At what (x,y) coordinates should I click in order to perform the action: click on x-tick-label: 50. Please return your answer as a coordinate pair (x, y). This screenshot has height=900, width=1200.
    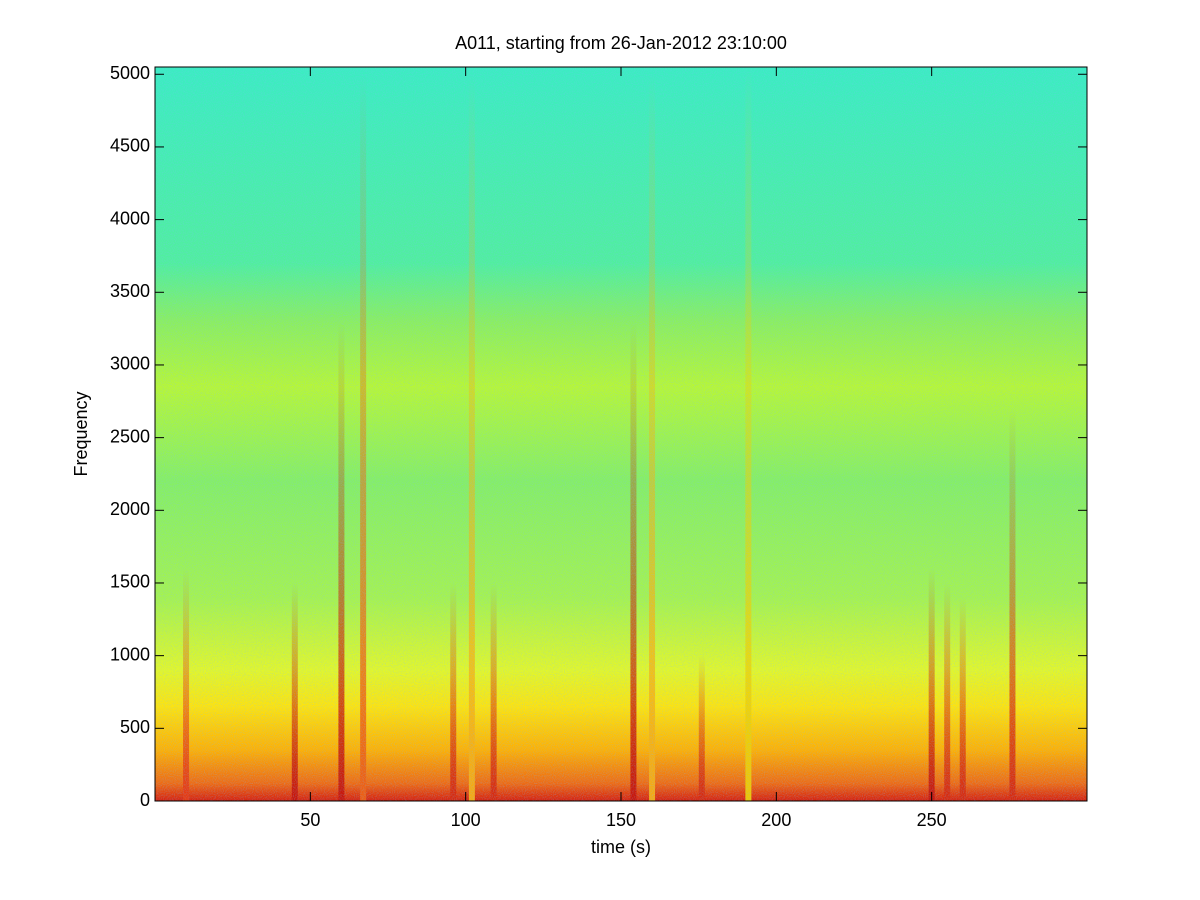
    Looking at the image, I should click on (310, 820).